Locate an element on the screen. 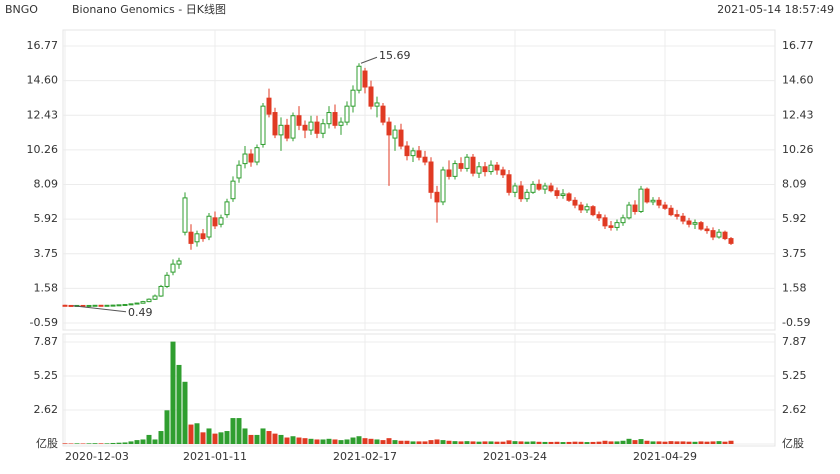  chart-title: Bionano Genomics - 日K线图 is located at coordinates (149, 9).